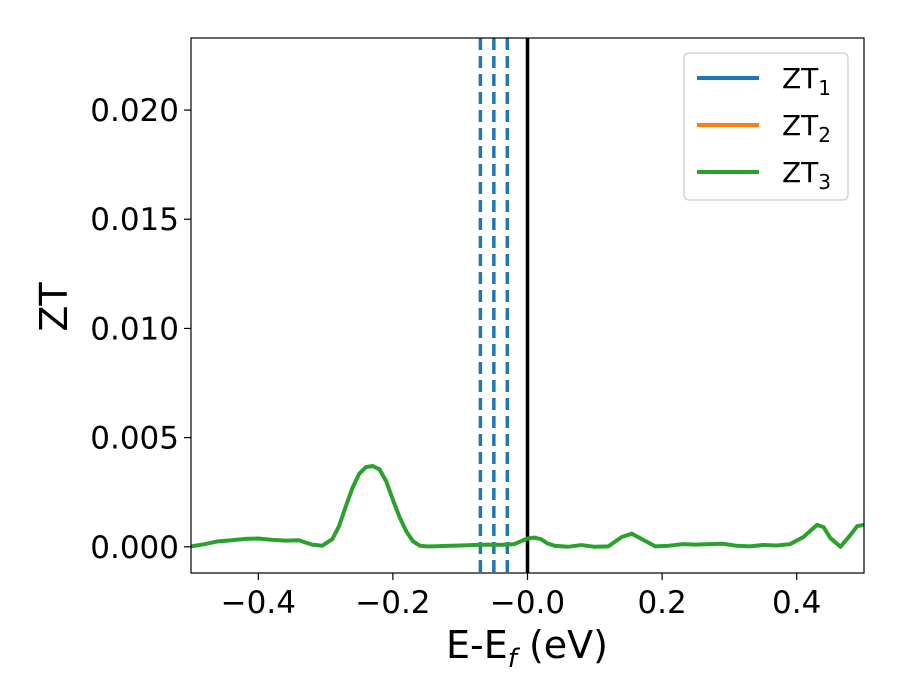  What do you see at coordinates (806, 81) in the screenshot?
I see `legend-label-1: ZT1` at bounding box center [806, 81].